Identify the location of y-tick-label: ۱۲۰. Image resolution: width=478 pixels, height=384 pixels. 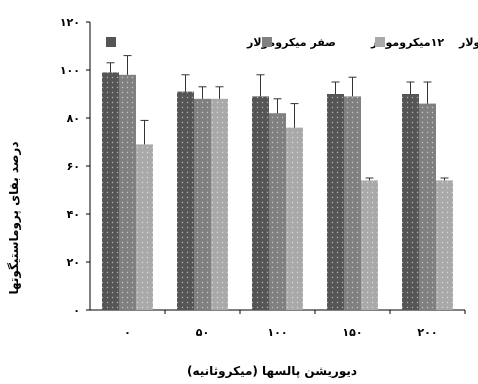
(70, 22).